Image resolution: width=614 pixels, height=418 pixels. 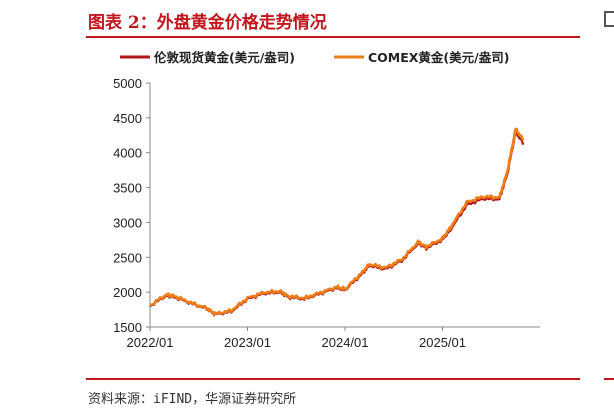 I want to click on source-note: 资料来源：iFIND，华源证券研究所, so click(x=192, y=399).